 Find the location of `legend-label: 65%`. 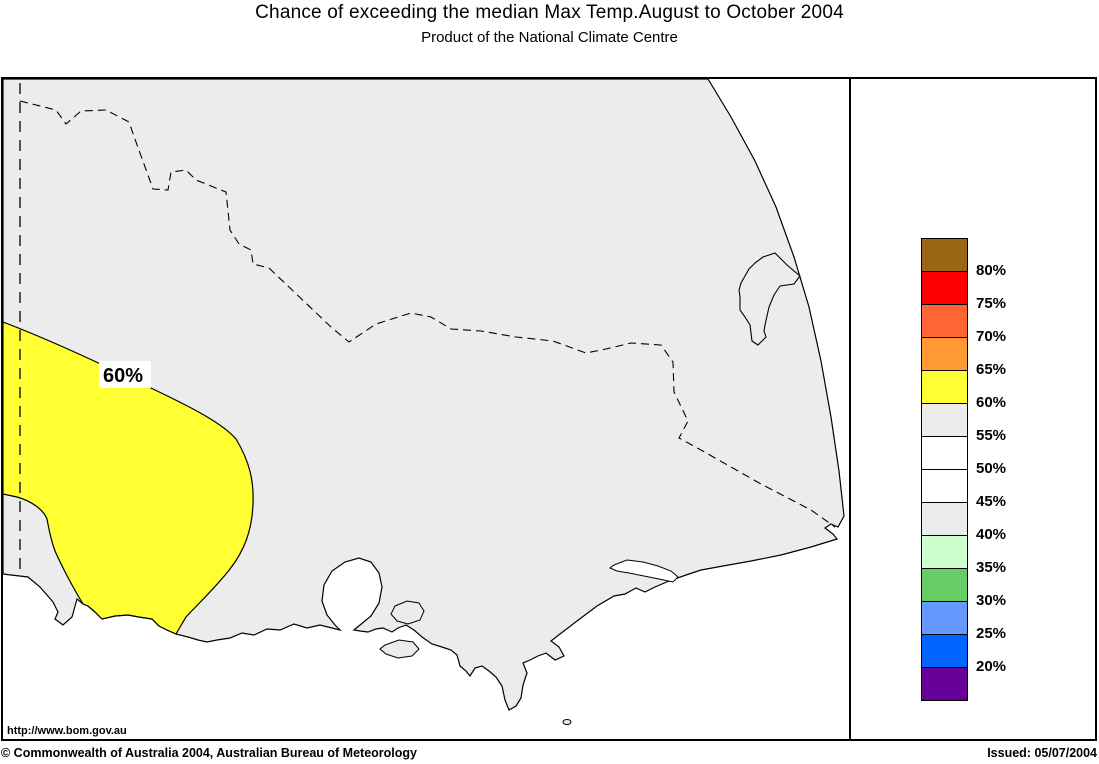

legend-label: 65% is located at coordinates (991, 369).